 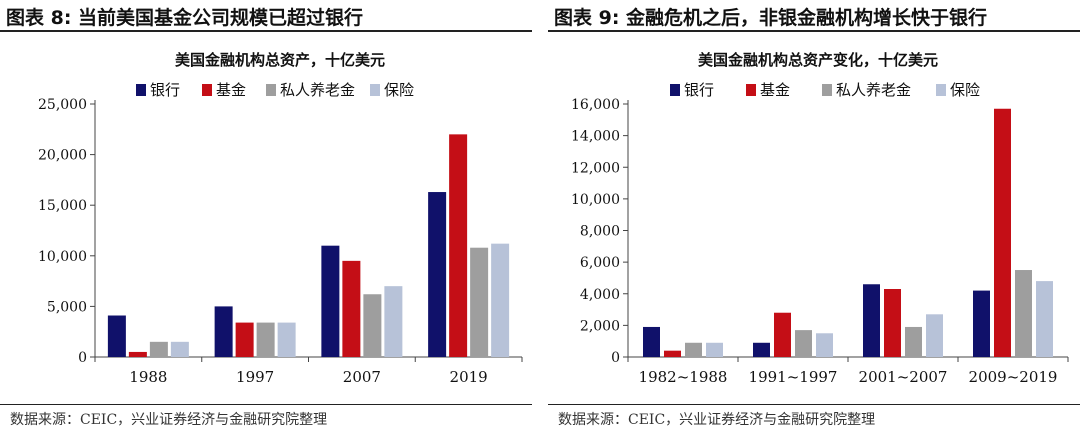 What do you see at coordinates (913, 341) in the screenshot?
I see `bar-3-2001-2007` at bounding box center [913, 341].